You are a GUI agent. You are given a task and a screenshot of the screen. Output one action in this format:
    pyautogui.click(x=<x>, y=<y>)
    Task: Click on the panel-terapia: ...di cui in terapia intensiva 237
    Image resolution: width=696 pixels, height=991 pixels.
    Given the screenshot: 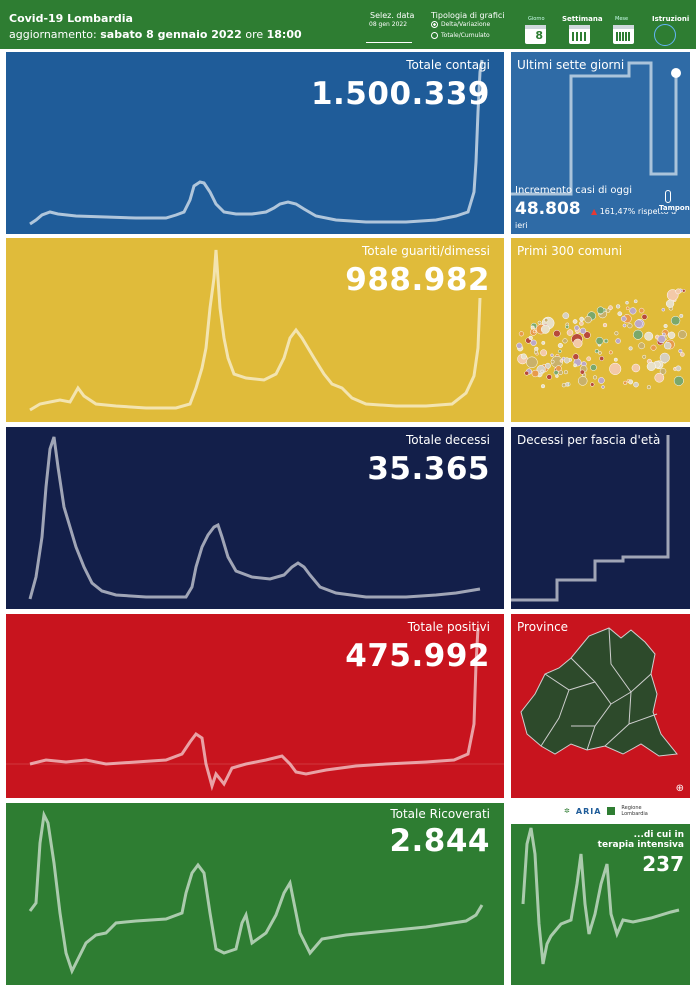 What is the action you would take?
    pyautogui.click(x=600, y=904)
    